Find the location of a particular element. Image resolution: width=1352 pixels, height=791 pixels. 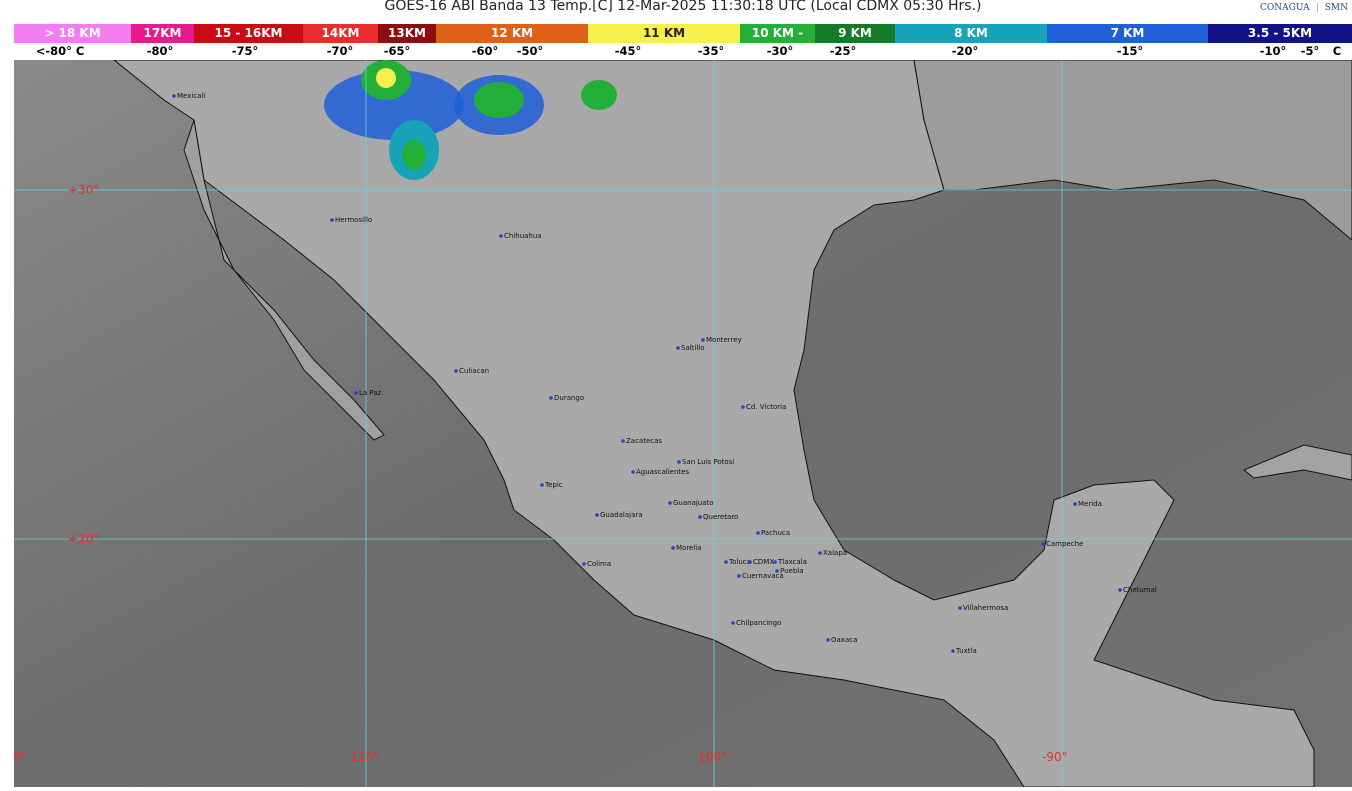

longitude-label: -100° is located at coordinates (710, 757).